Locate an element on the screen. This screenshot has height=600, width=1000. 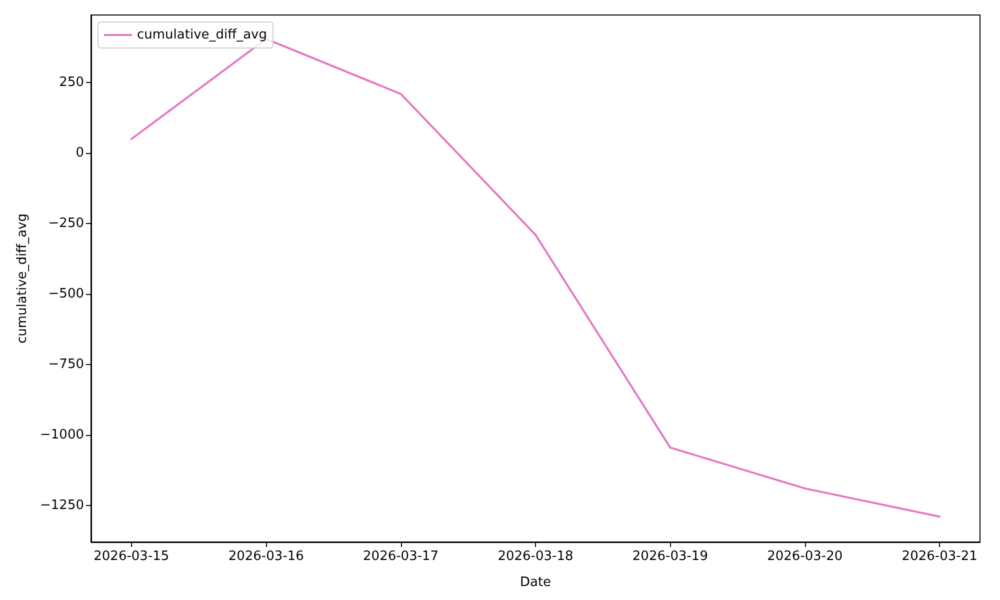
x-tick-label: 2026-03-17 is located at coordinates (401, 556).